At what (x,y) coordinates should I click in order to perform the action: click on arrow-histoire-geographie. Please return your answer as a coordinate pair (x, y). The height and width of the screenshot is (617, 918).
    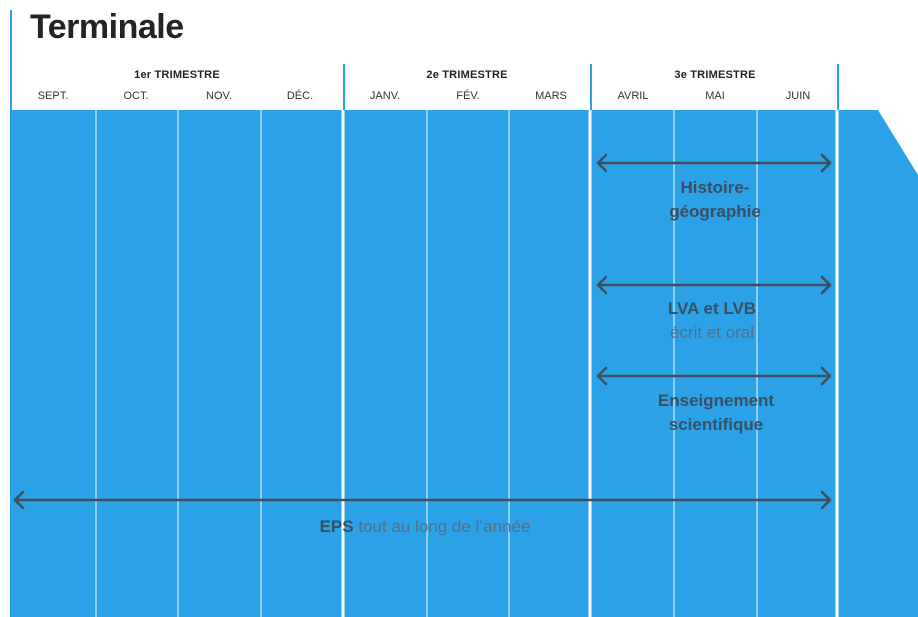
    Looking at the image, I should click on (714, 163).